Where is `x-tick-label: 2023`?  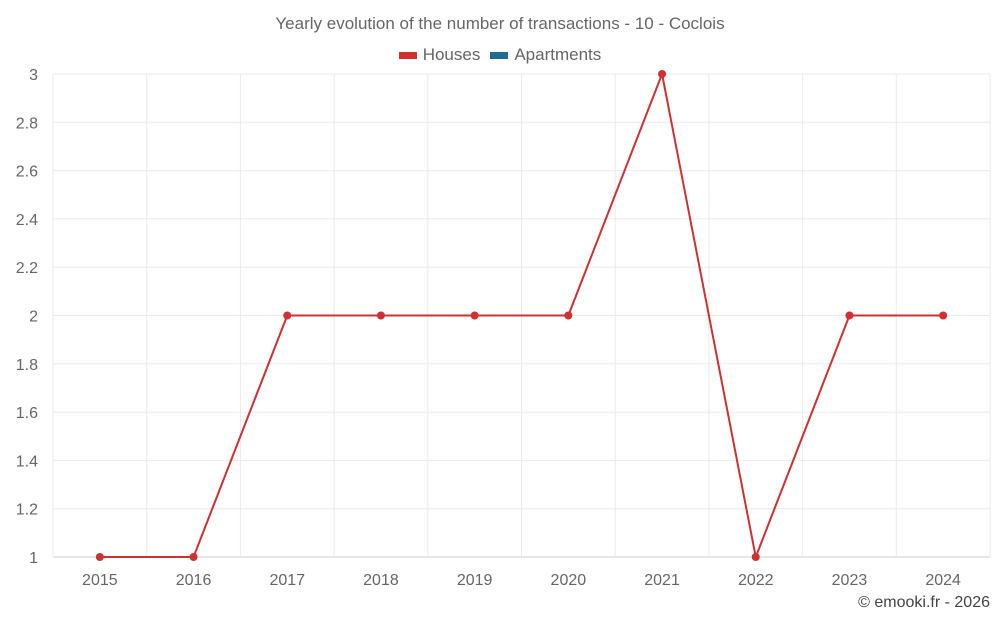
x-tick-label: 2023 is located at coordinates (850, 580).